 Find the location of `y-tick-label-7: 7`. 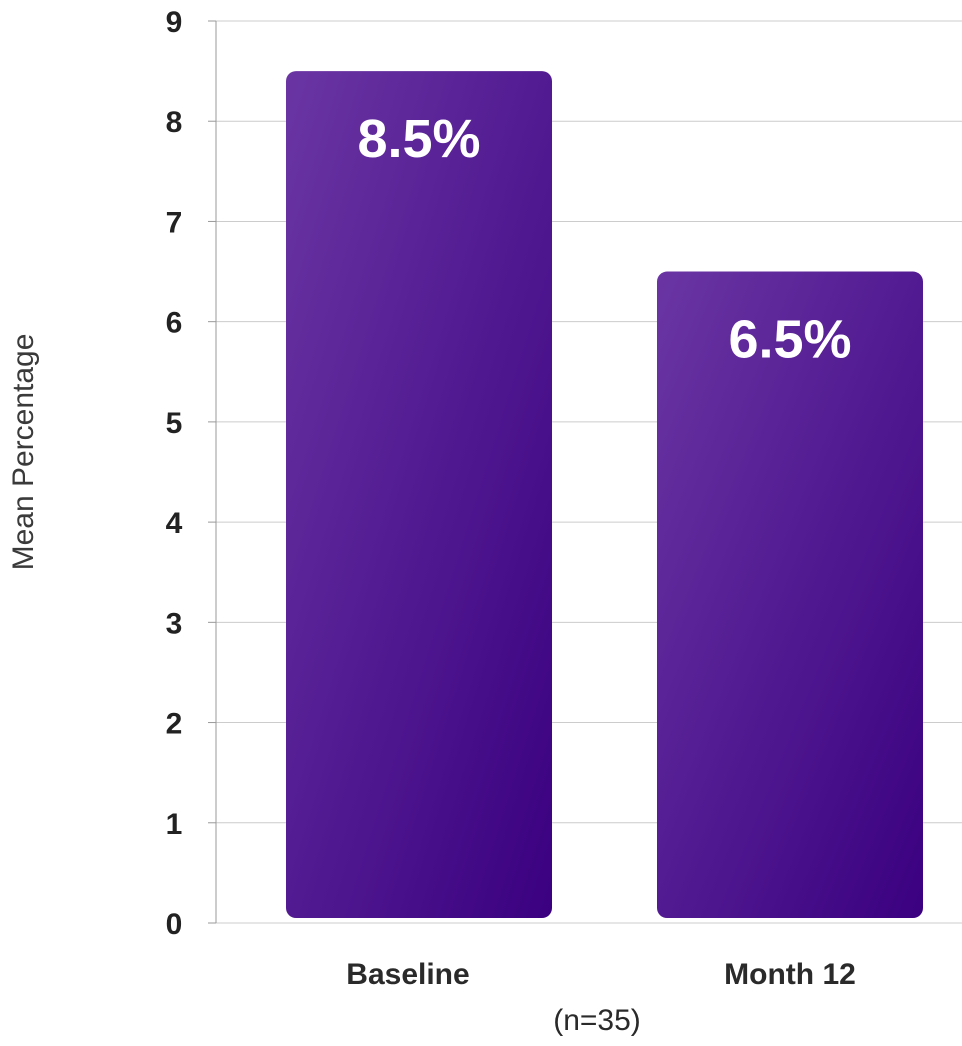

y-tick-label-7: 7 is located at coordinates (174, 222).